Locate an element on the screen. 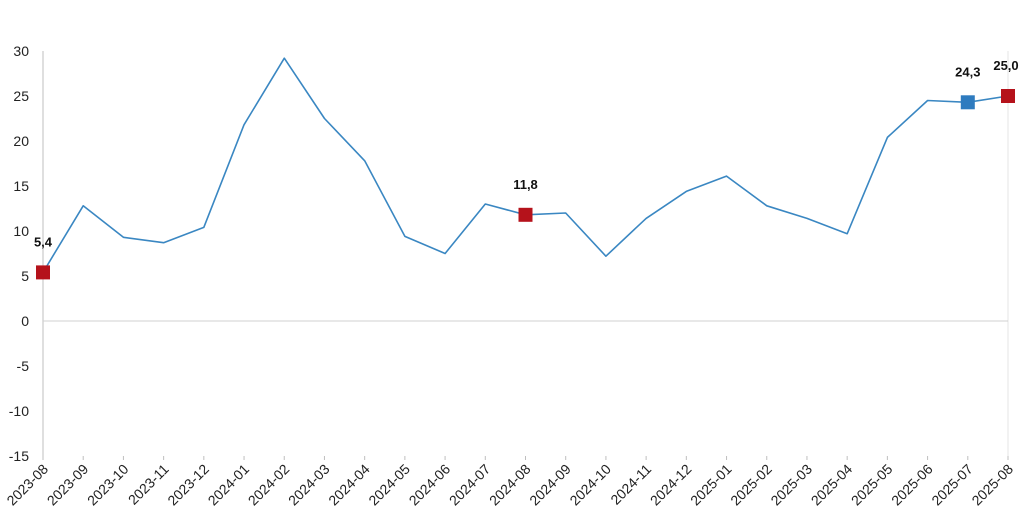  y-tick-label: 20 is located at coordinates (21, 141).